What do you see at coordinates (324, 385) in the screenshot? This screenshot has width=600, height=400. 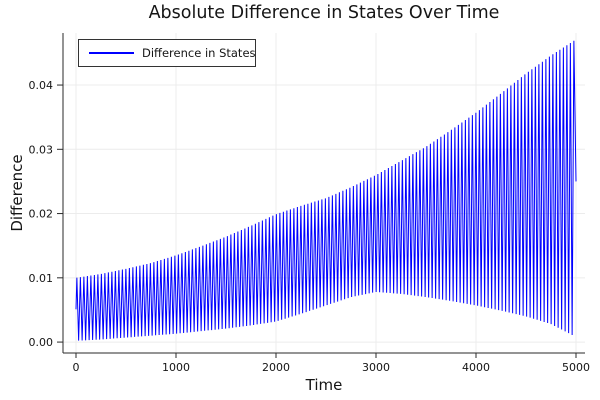 I see `x-axis-label: Time` at bounding box center [324, 385].